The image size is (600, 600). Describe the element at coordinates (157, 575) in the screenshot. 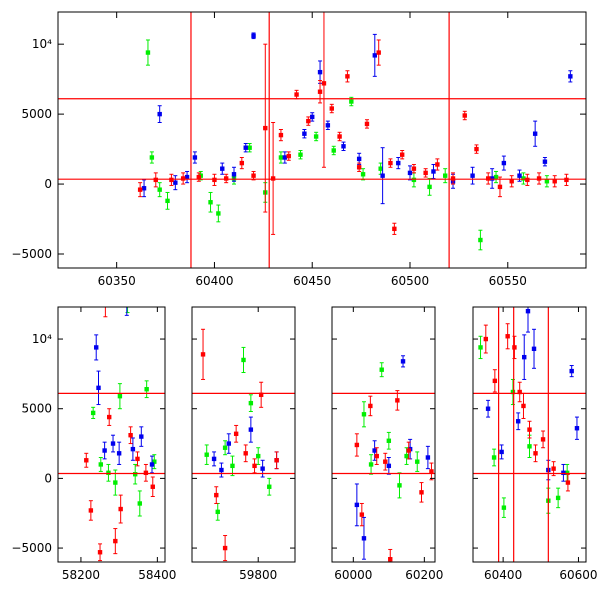

I see `x-tick-label: 58400` at that location.